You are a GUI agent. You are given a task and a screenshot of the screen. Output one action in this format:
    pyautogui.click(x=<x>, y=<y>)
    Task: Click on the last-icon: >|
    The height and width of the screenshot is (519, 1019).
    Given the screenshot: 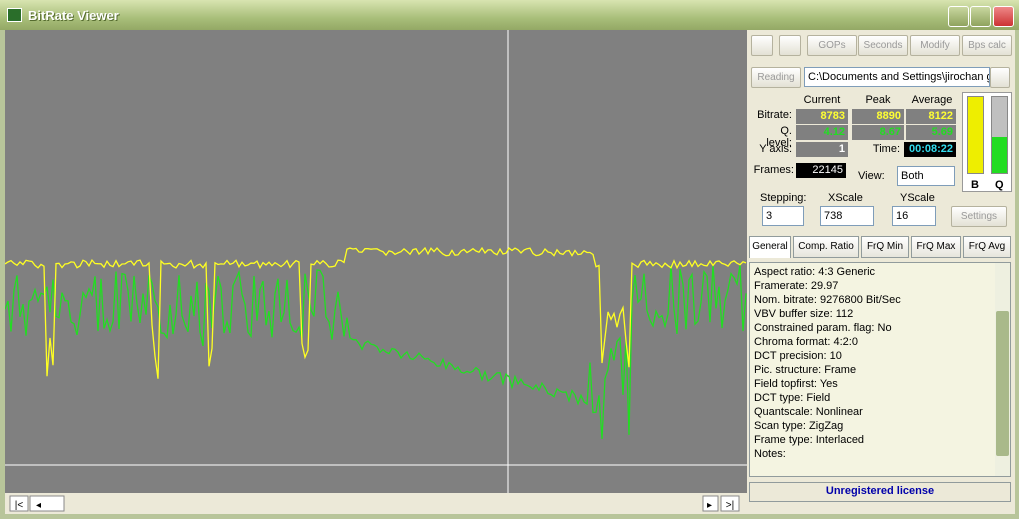 What is the action you would take?
    pyautogui.click(x=730, y=505)
    